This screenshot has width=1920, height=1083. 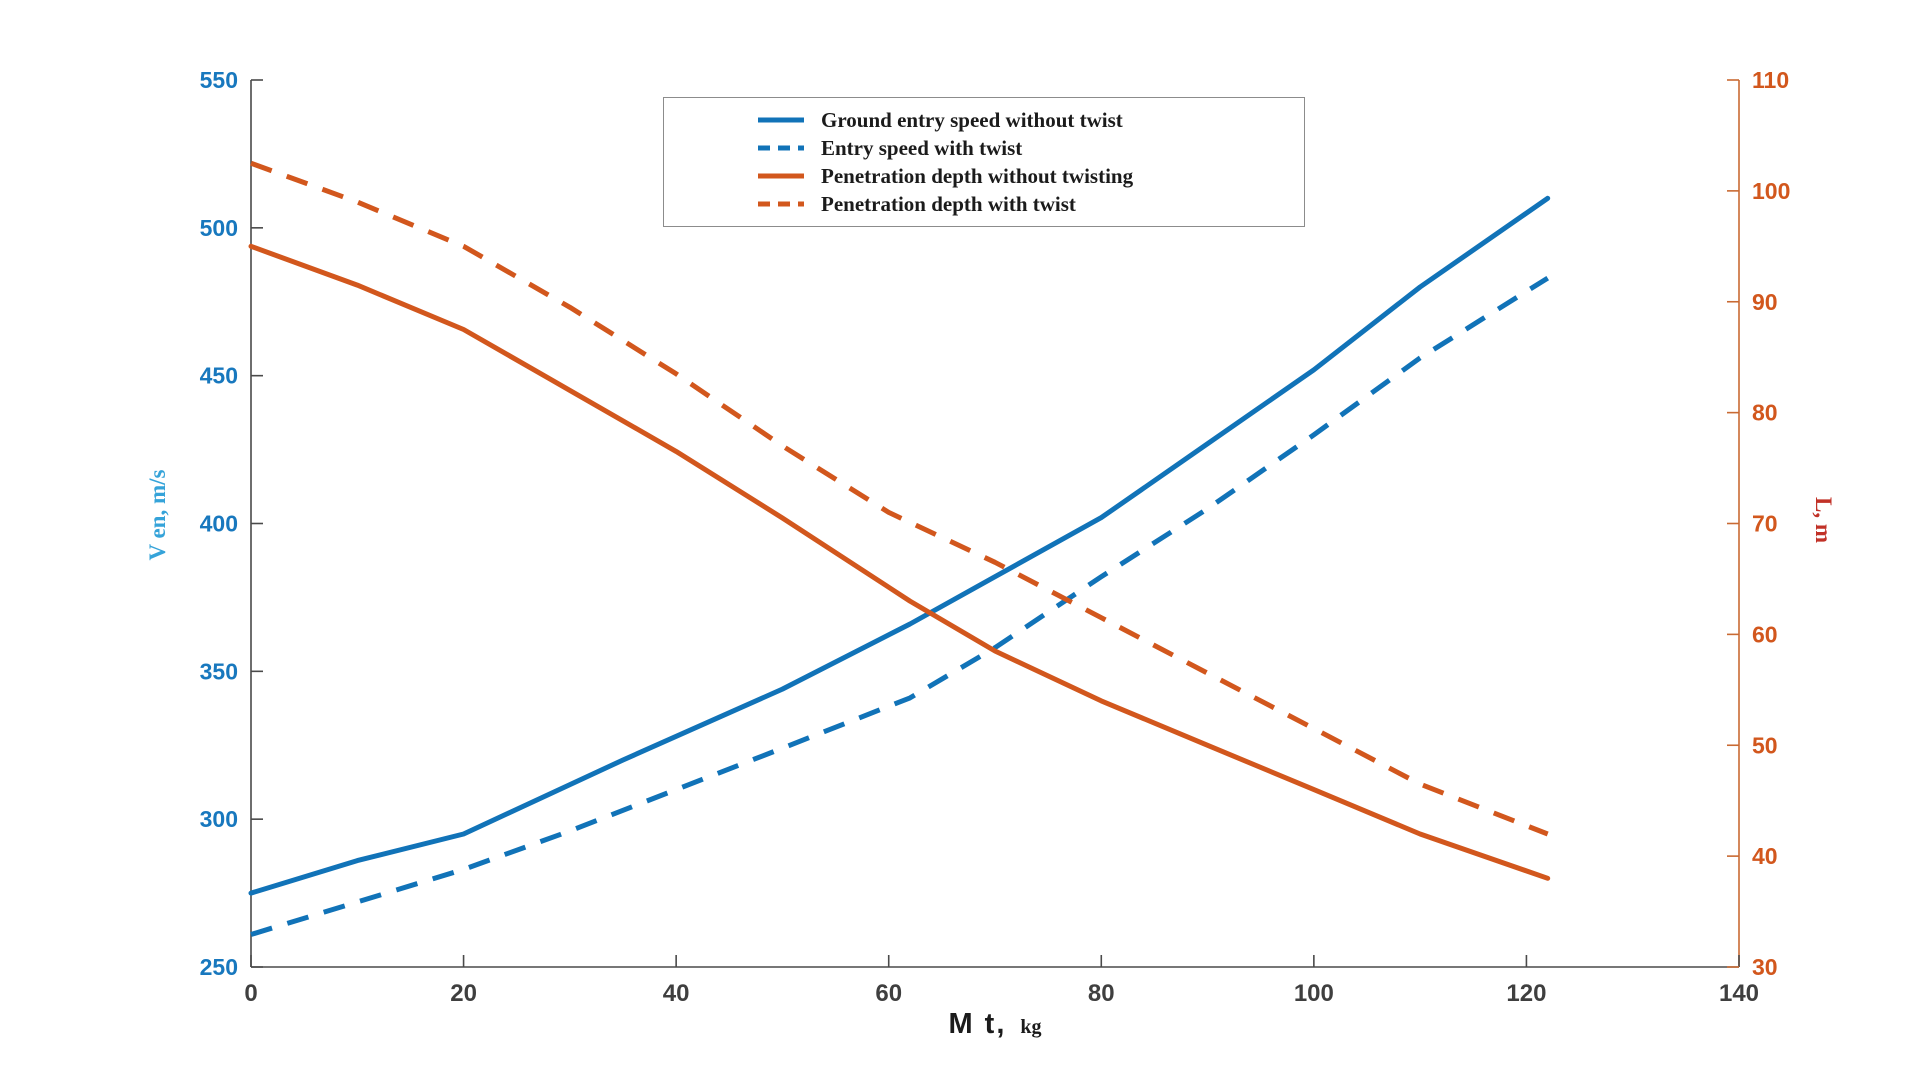 What do you see at coordinates (948, 203) in the screenshot?
I see `legend-item-label: Penetration depth with twist` at bounding box center [948, 203].